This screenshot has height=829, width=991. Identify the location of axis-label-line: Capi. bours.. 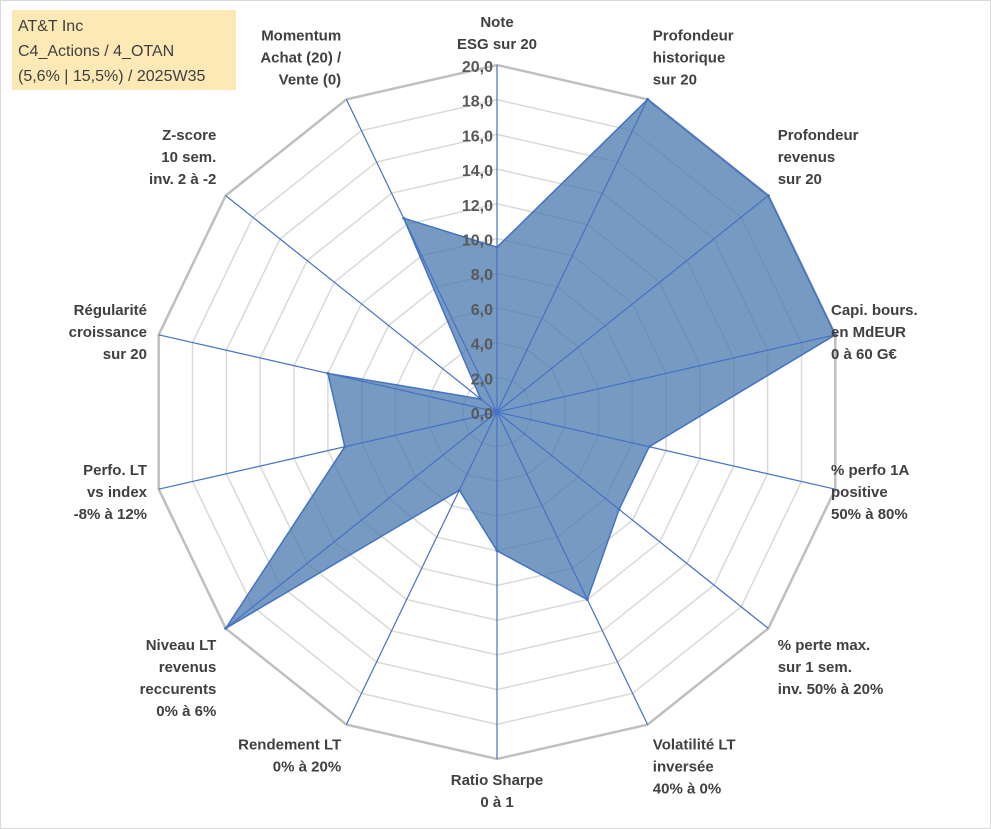
(874, 310).